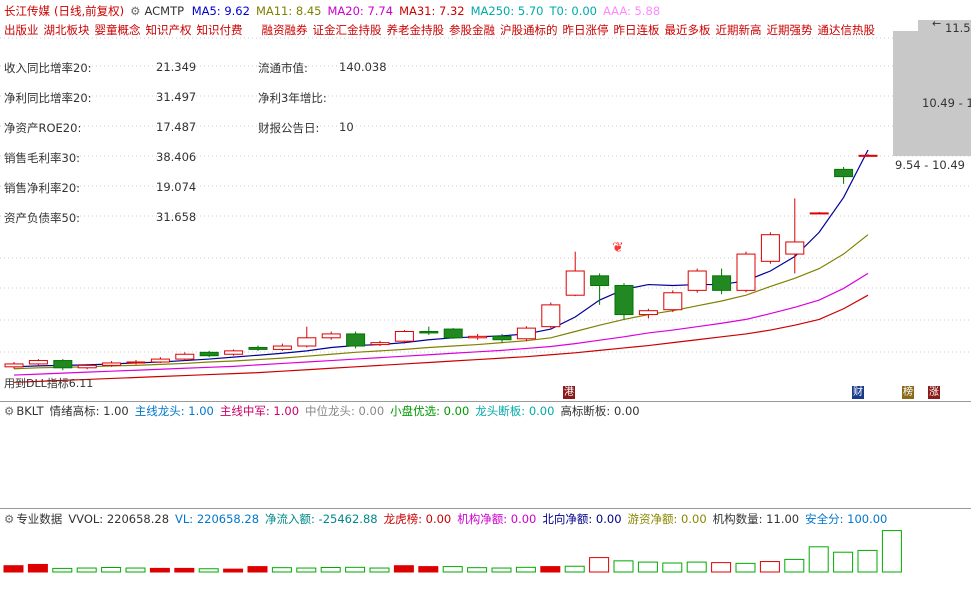 This screenshot has width=971, height=614. Describe the element at coordinates (687, 30) in the screenshot. I see `concept-tag: 最近多板` at that location.